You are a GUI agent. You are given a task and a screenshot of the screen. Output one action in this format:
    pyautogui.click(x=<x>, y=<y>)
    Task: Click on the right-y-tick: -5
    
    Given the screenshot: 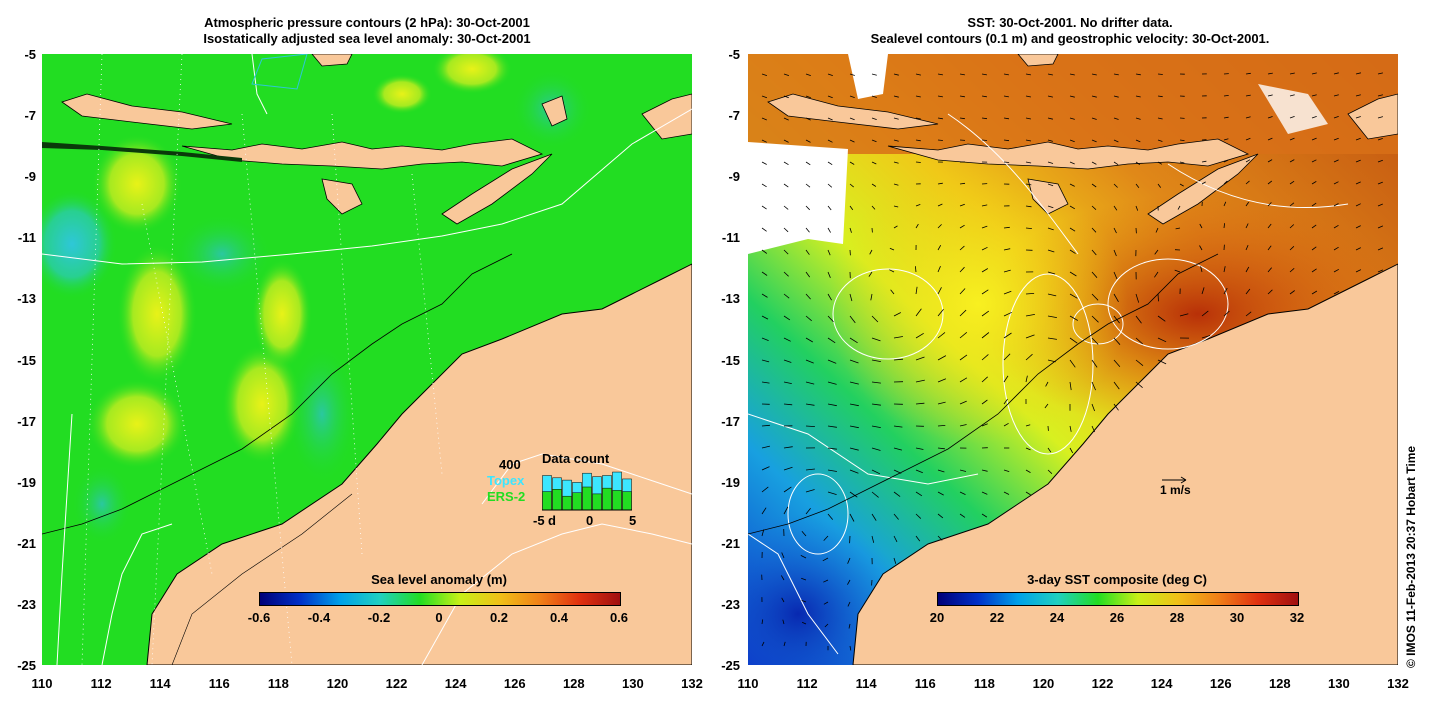 What is the action you would take?
    pyautogui.click(x=734, y=54)
    